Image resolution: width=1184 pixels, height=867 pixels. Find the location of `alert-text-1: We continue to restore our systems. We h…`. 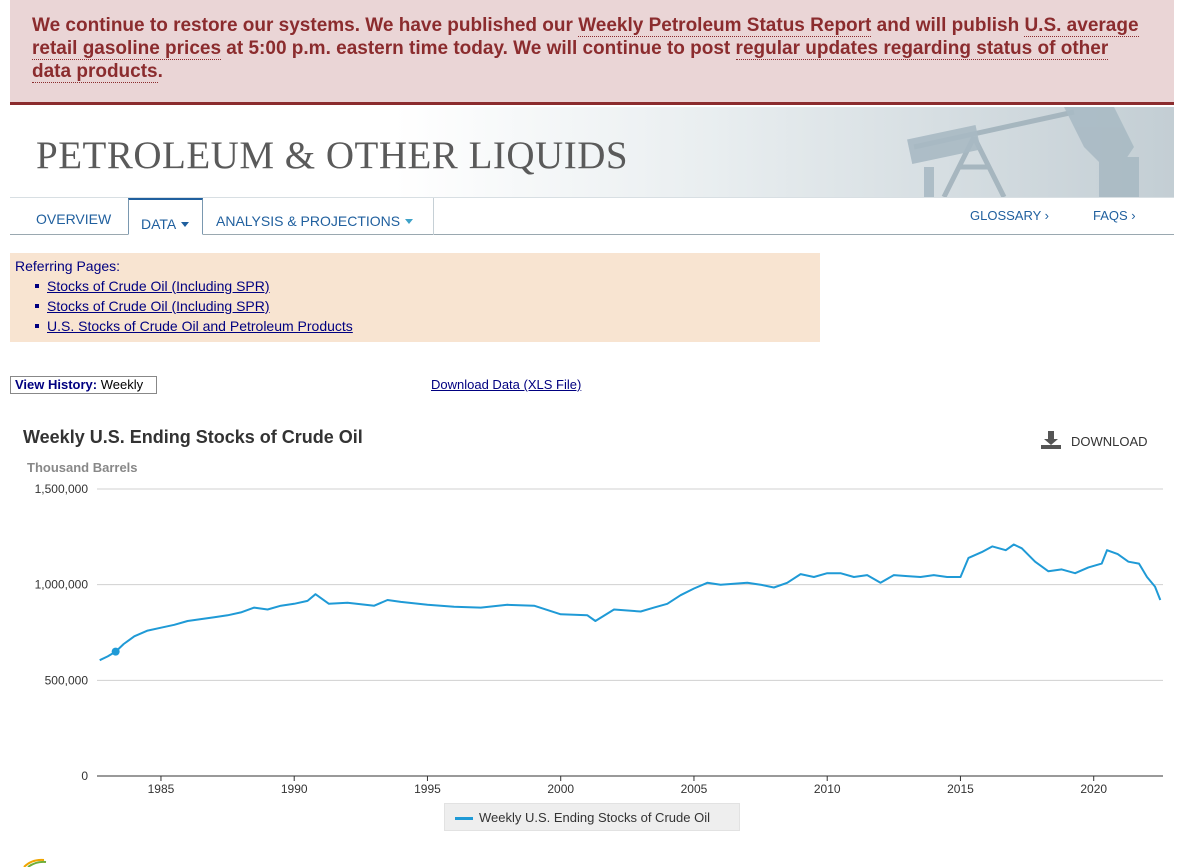

alert-text-1: We continue to restore our systems. We h… is located at coordinates (305, 25).